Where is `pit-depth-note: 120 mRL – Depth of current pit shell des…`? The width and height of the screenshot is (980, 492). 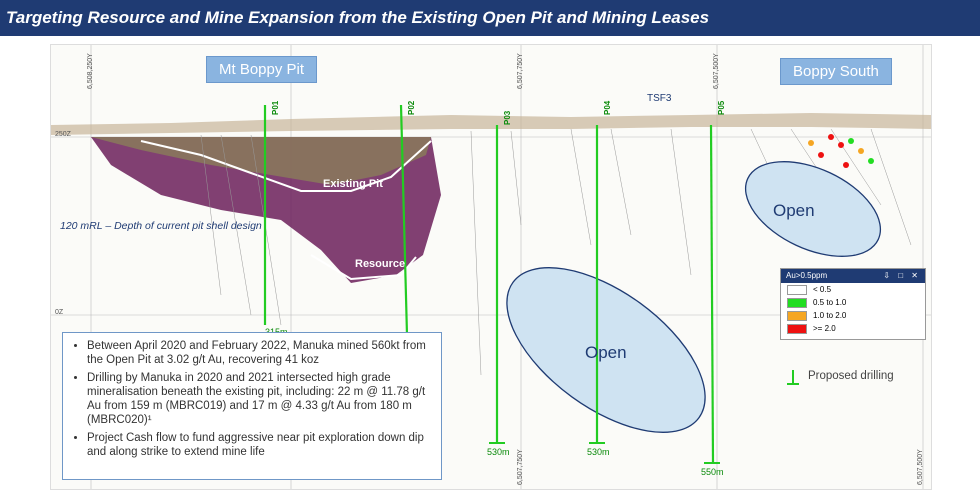
pit-depth-note: 120 mRL – Depth of current pit shell des… is located at coordinates (161, 226).